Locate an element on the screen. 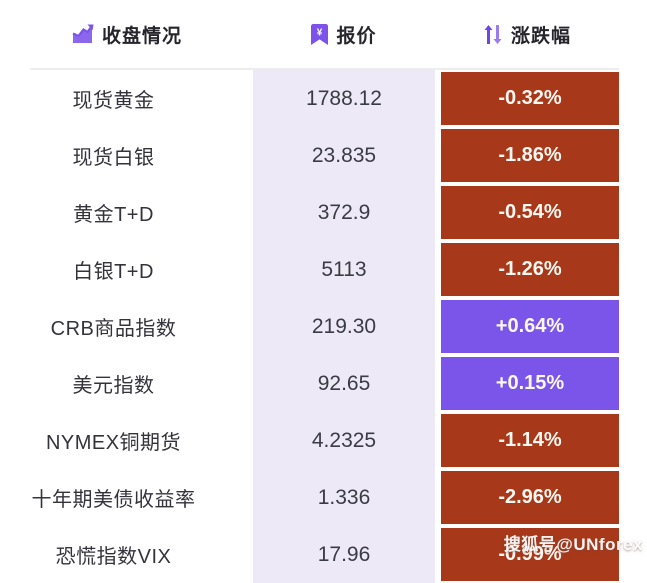 The image size is (647, 583). watermark: 搜狐号@UNforex is located at coordinates (573, 544).